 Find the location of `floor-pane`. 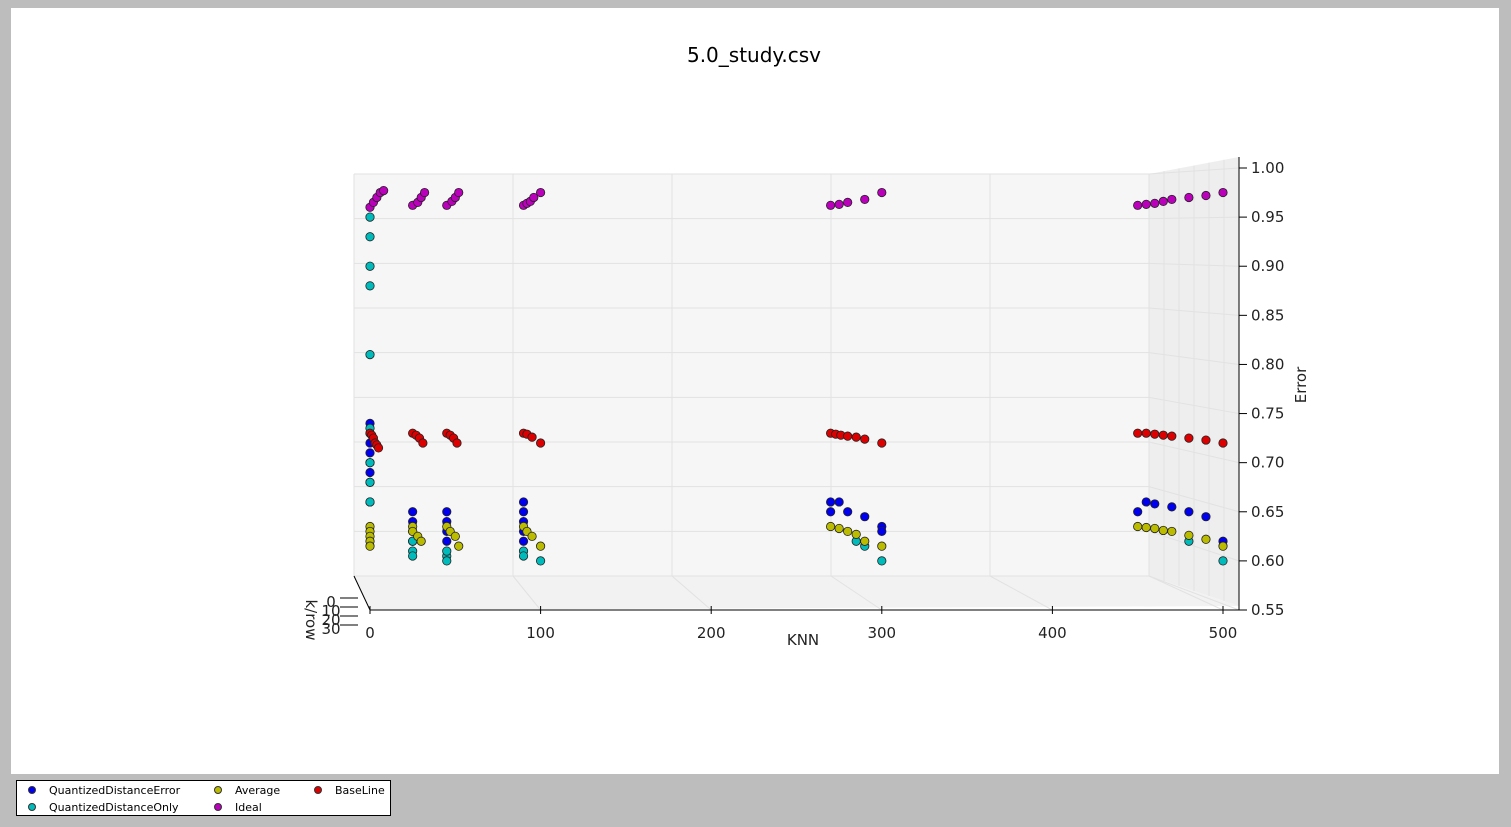

floor-pane is located at coordinates (796, 593).